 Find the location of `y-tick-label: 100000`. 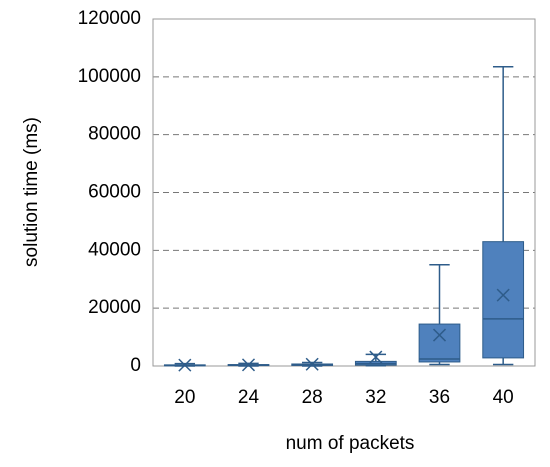

y-tick-label: 100000 is located at coordinates (109, 76).